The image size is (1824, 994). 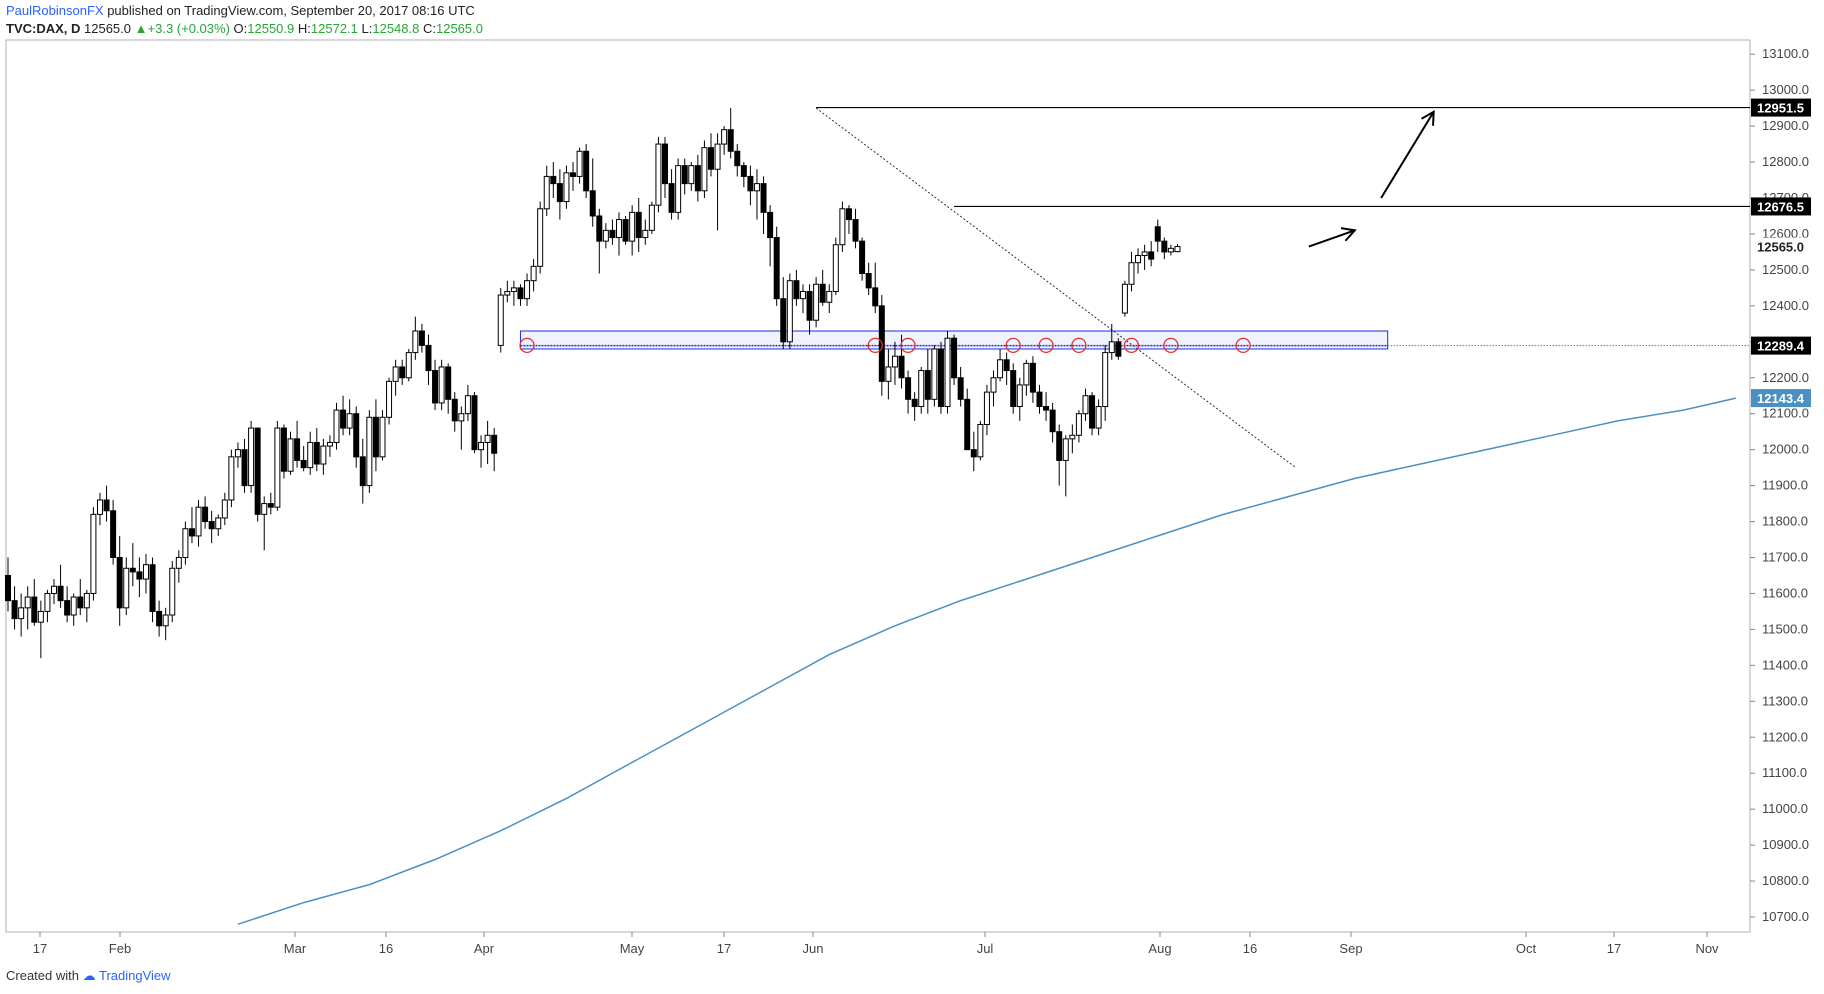 I want to click on price-tick-label: 12100.0, so click(x=1785, y=413).